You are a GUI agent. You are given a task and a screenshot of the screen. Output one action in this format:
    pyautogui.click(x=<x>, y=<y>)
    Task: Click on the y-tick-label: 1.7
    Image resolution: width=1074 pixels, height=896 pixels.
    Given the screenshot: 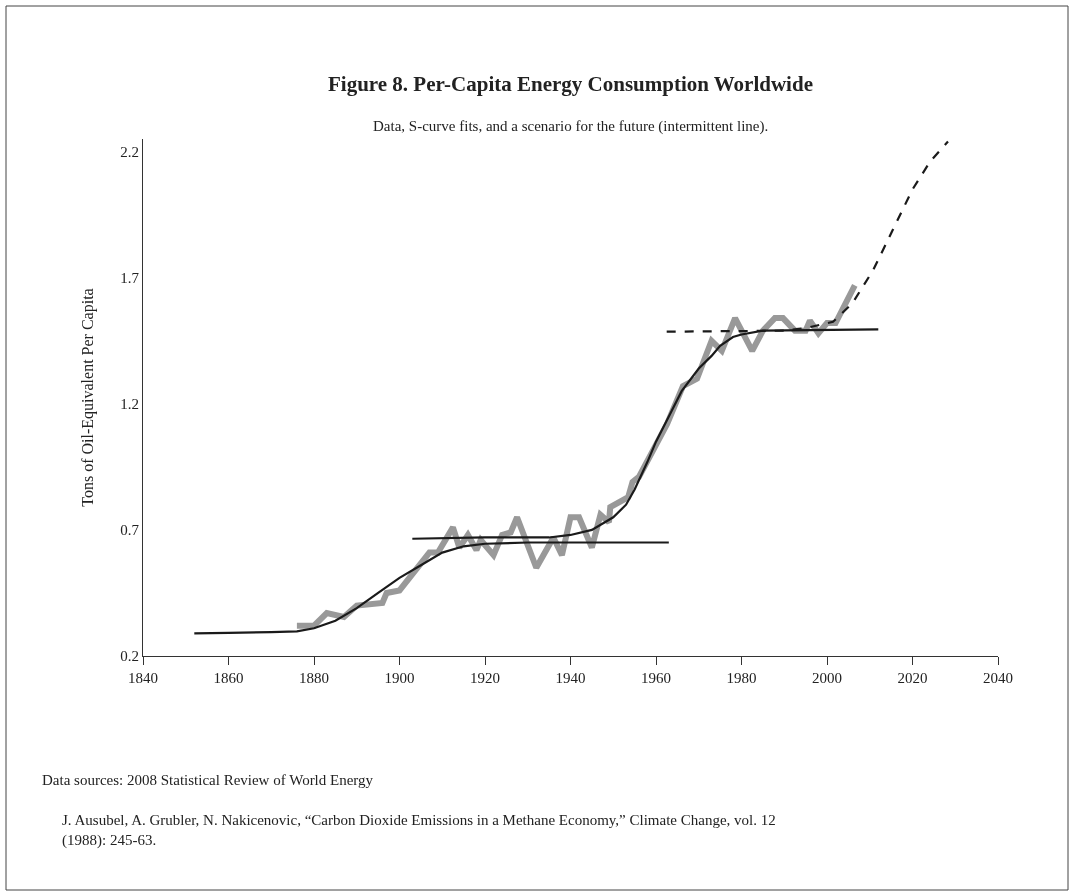 What is the action you would take?
    pyautogui.click(x=130, y=277)
    